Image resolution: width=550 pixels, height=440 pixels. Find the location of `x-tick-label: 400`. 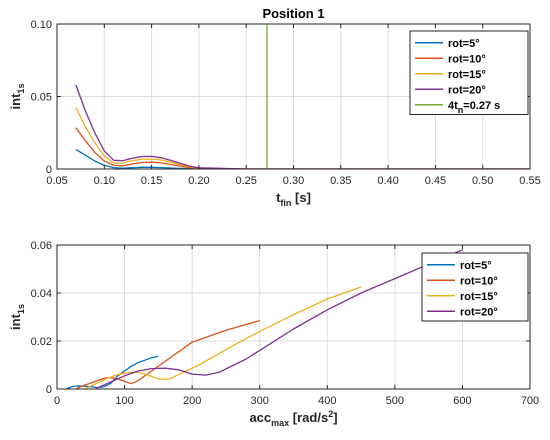

x-tick-label: 400 is located at coordinates (327, 401).